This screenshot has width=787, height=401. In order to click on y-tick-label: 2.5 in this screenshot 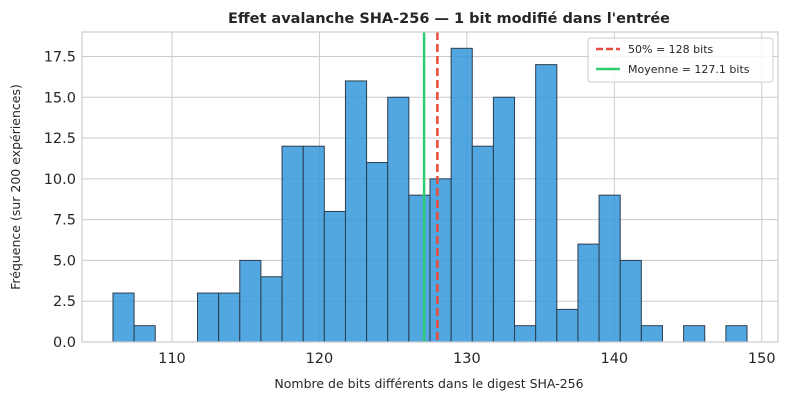, I will do `click(64, 302)`.